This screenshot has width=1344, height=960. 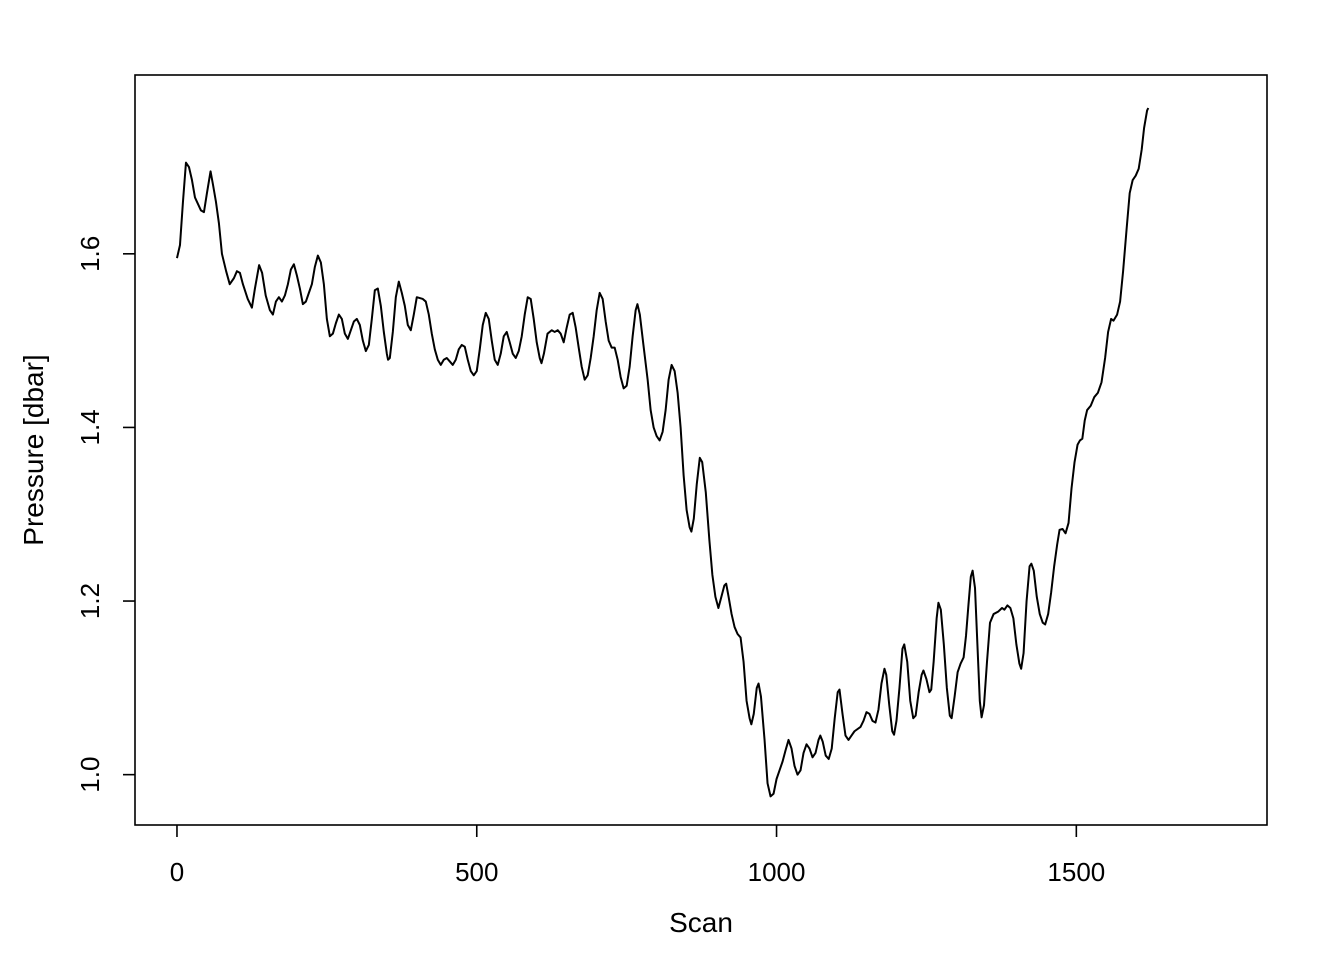 I want to click on y-axis: 1.0 1.2 1.4 1.6, so click(x=105, y=514).